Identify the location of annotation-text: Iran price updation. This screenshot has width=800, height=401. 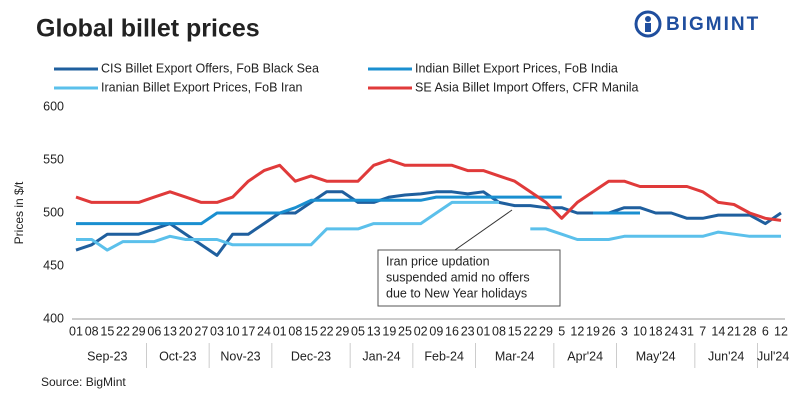
(438, 261).